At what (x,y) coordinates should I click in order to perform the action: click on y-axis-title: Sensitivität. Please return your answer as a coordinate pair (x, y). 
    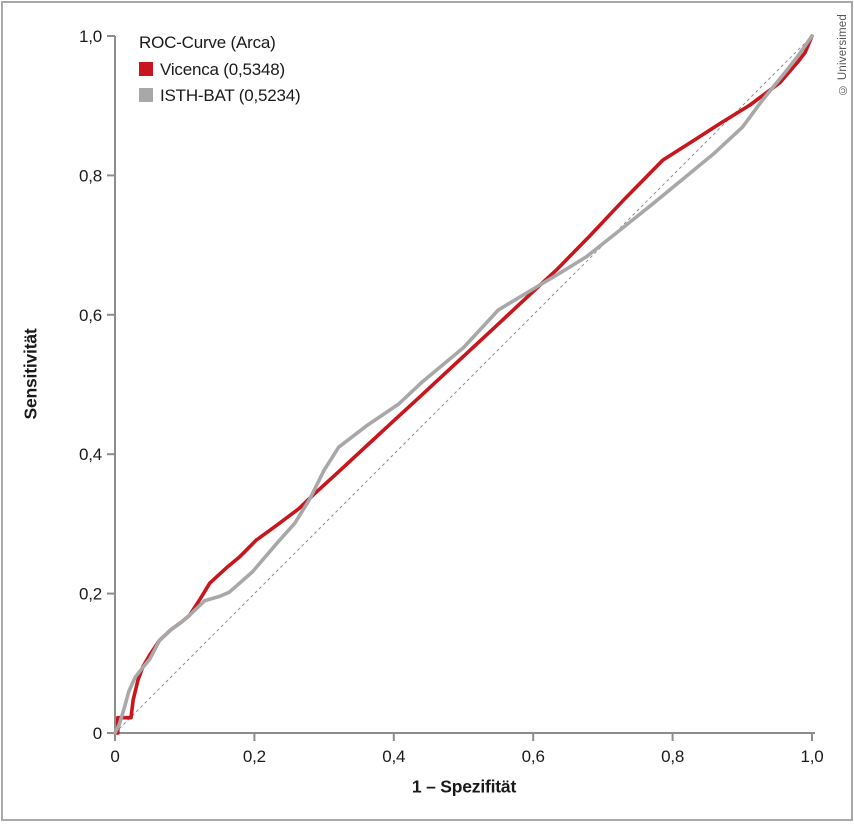
    Looking at the image, I should click on (30, 374).